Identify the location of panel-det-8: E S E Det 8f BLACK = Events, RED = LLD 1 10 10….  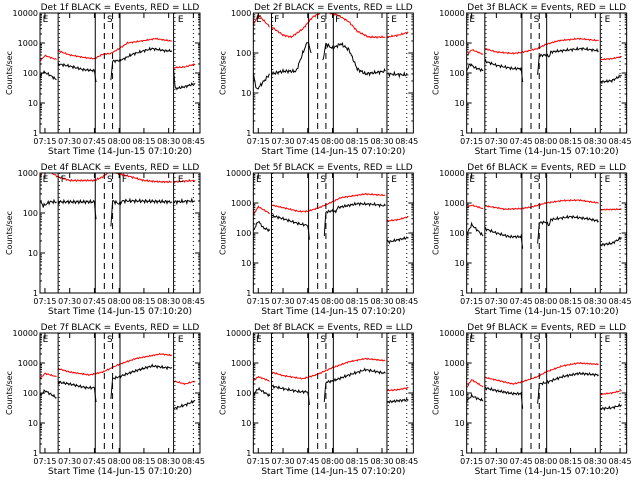
(318, 400).